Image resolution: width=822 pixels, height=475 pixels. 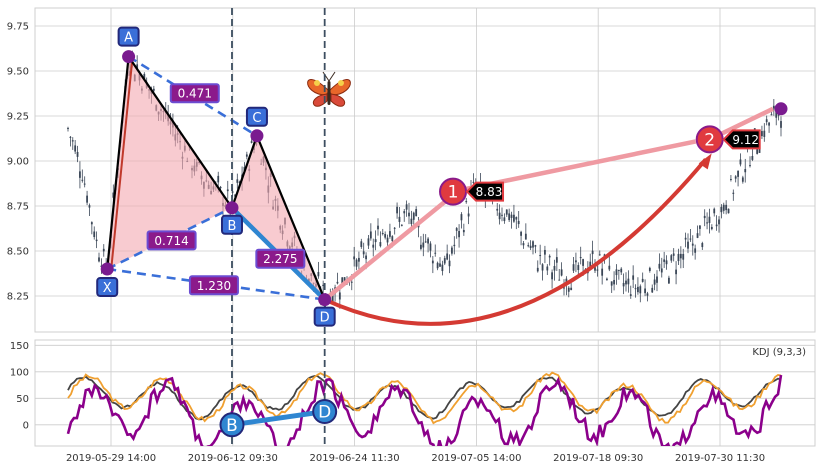 I want to click on y-tick-label: 8.50, so click(x=18, y=252).